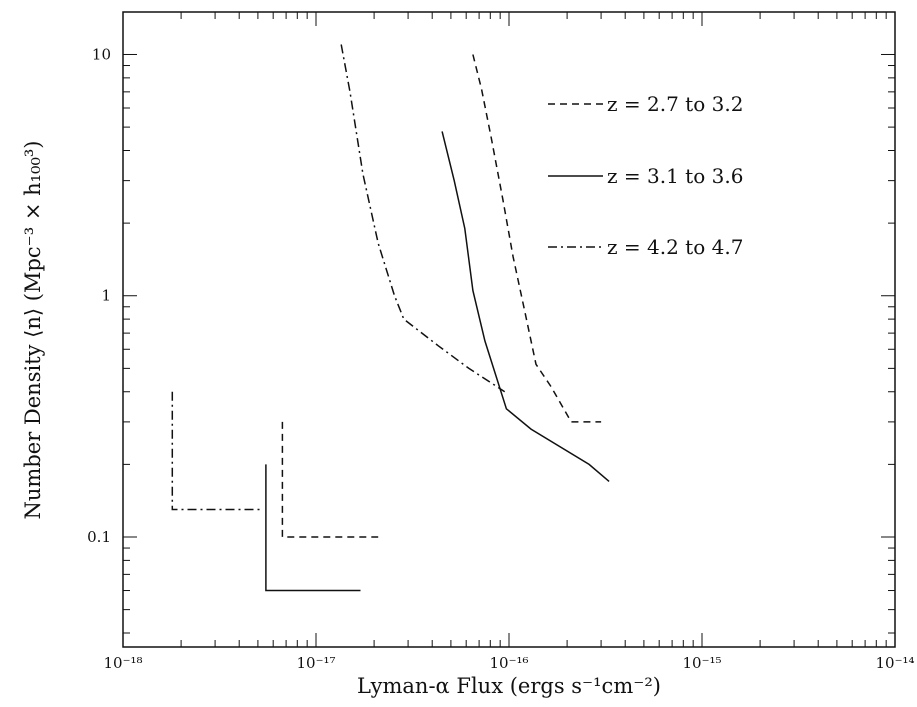 The width and height of the screenshot is (917, 707). I want to click on y-tick-label: 10, so click(101, 54).